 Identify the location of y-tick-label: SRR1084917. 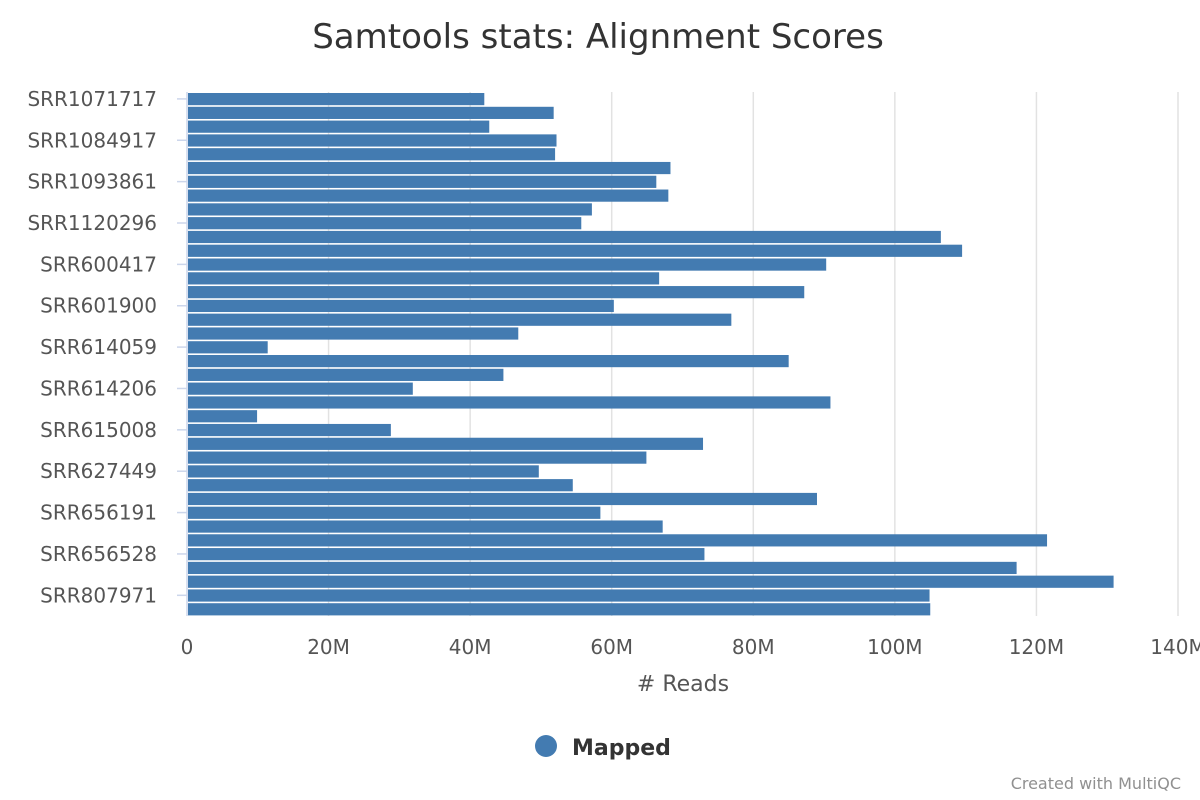
(92, 140).